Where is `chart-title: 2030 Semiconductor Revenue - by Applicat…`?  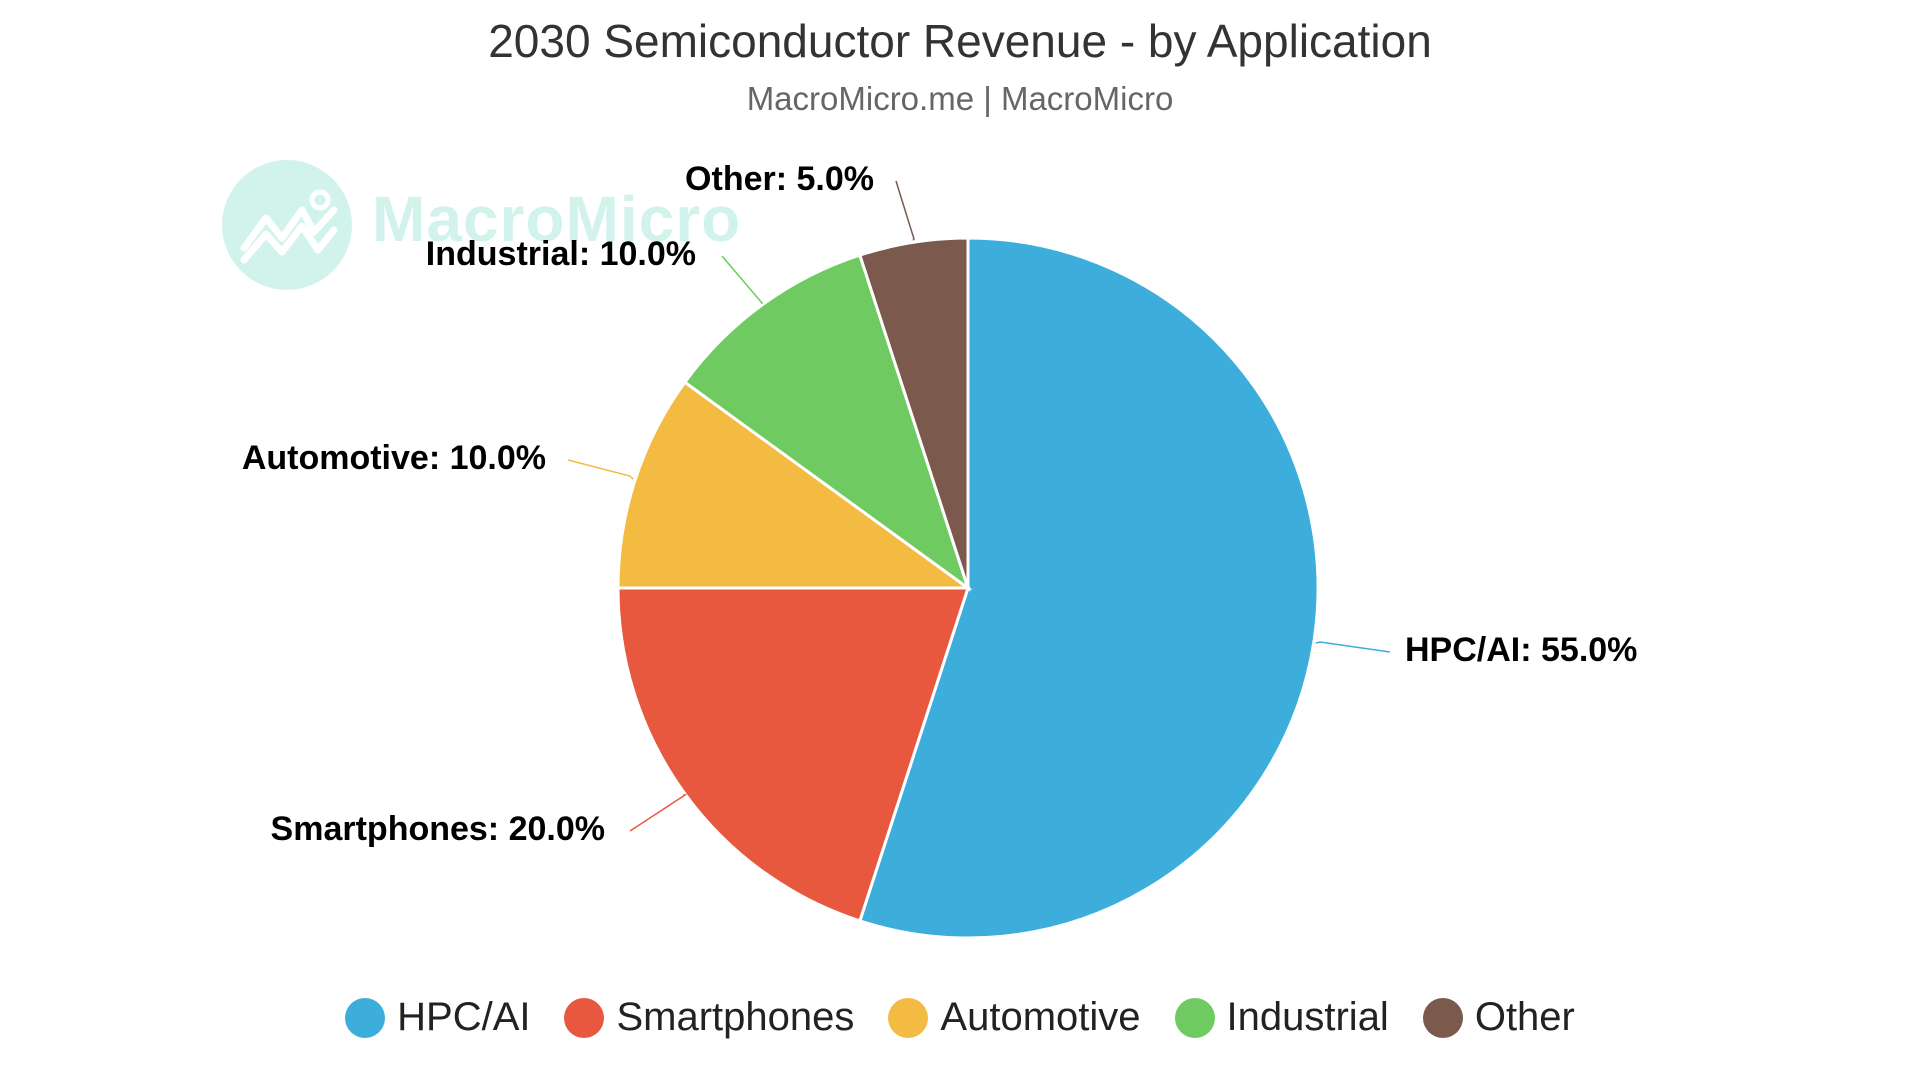 chart-title: 2030 Semiconductor Revenue - by Applicat… is located at coordinates (960, 41).